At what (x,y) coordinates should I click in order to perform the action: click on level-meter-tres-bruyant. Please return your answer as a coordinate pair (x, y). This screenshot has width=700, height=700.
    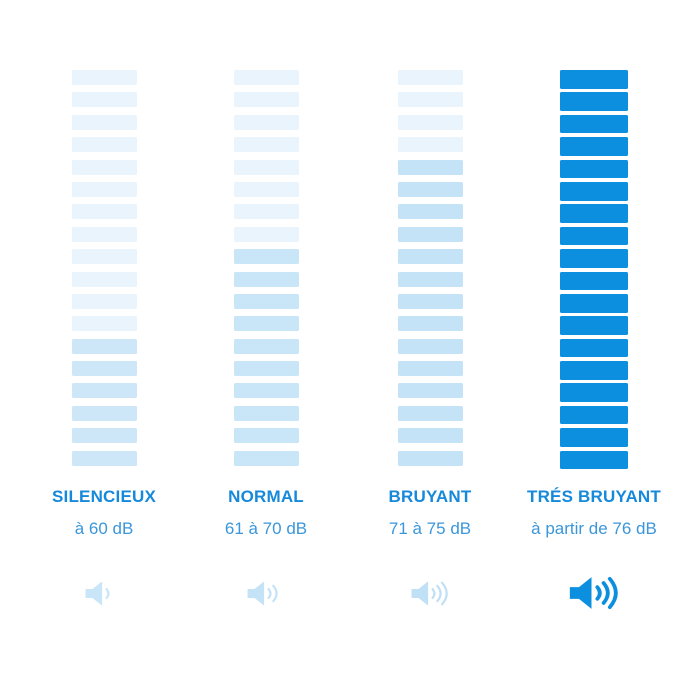
    Looking at the image, I should click on (594, 271).